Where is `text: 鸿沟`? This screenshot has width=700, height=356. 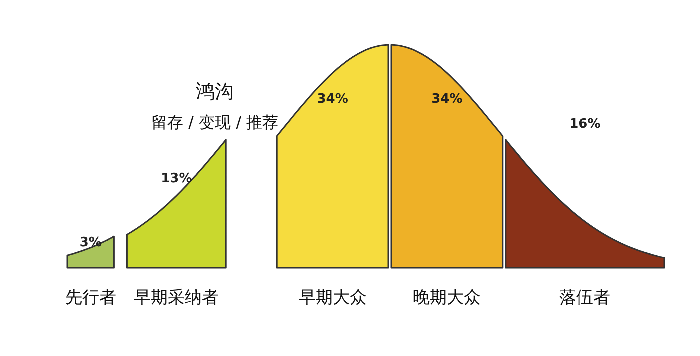 text: 鸿沟 is located at coordinates (215, 92).